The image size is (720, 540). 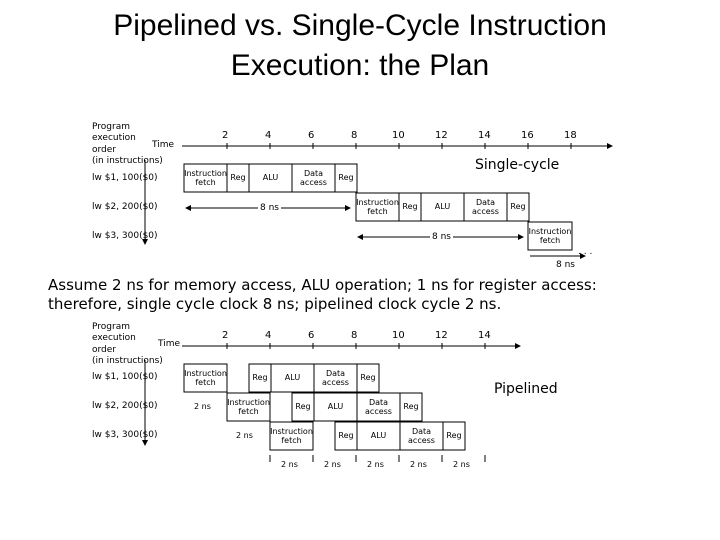 I want to click on single-cycle-tick-marks, so click(x=399, y=146).